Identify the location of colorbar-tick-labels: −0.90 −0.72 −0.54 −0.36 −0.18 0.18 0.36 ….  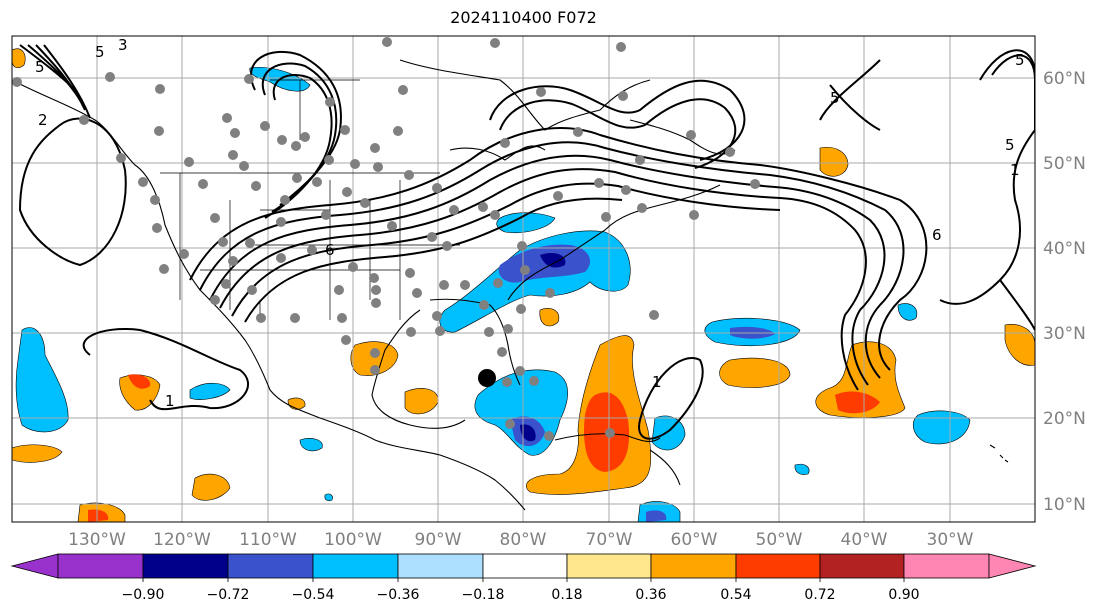
(521, 595).